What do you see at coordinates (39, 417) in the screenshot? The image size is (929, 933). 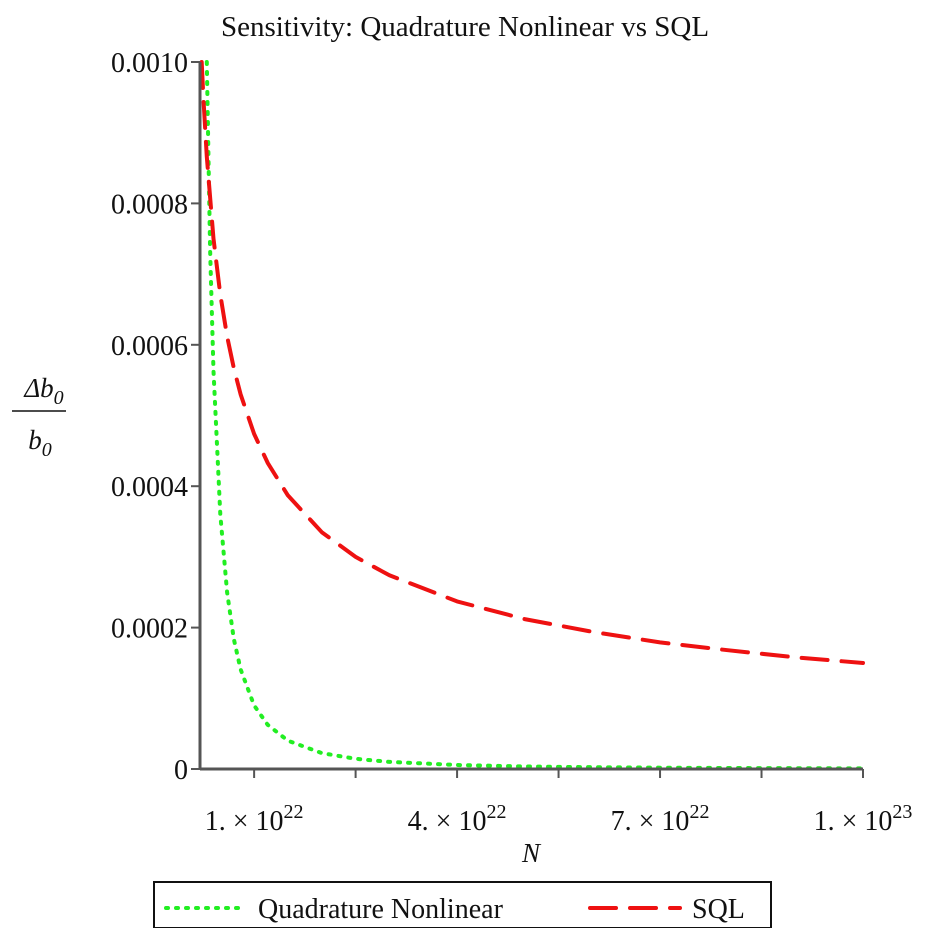 I see `y-axis-label: Δb0 b0` at bounding box center [39, 417].